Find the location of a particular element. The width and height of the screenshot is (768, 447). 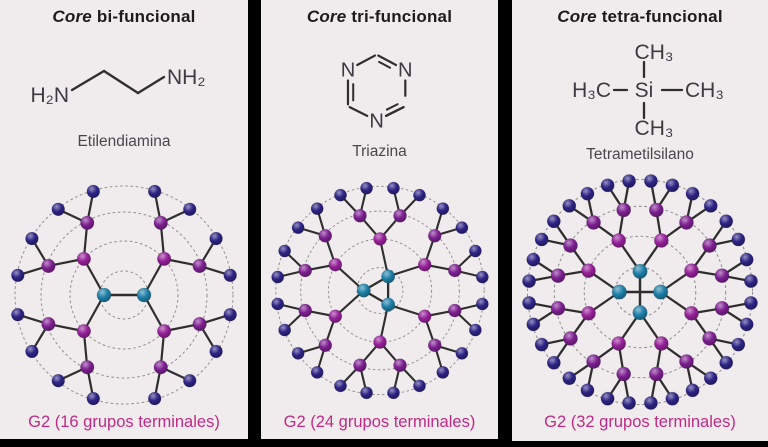

amine-left-label: H₂N is located at coordinates (50, 95).